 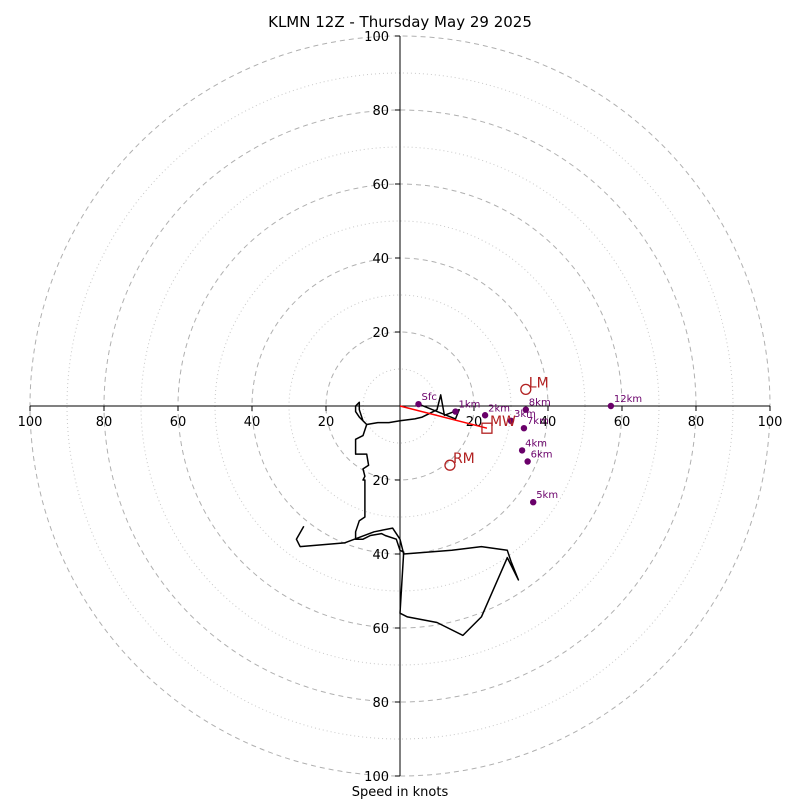 What do you see at coordinates (539, 383) in the screenshot?
I see `motion-label: LM` at bounding box center [539, 383].